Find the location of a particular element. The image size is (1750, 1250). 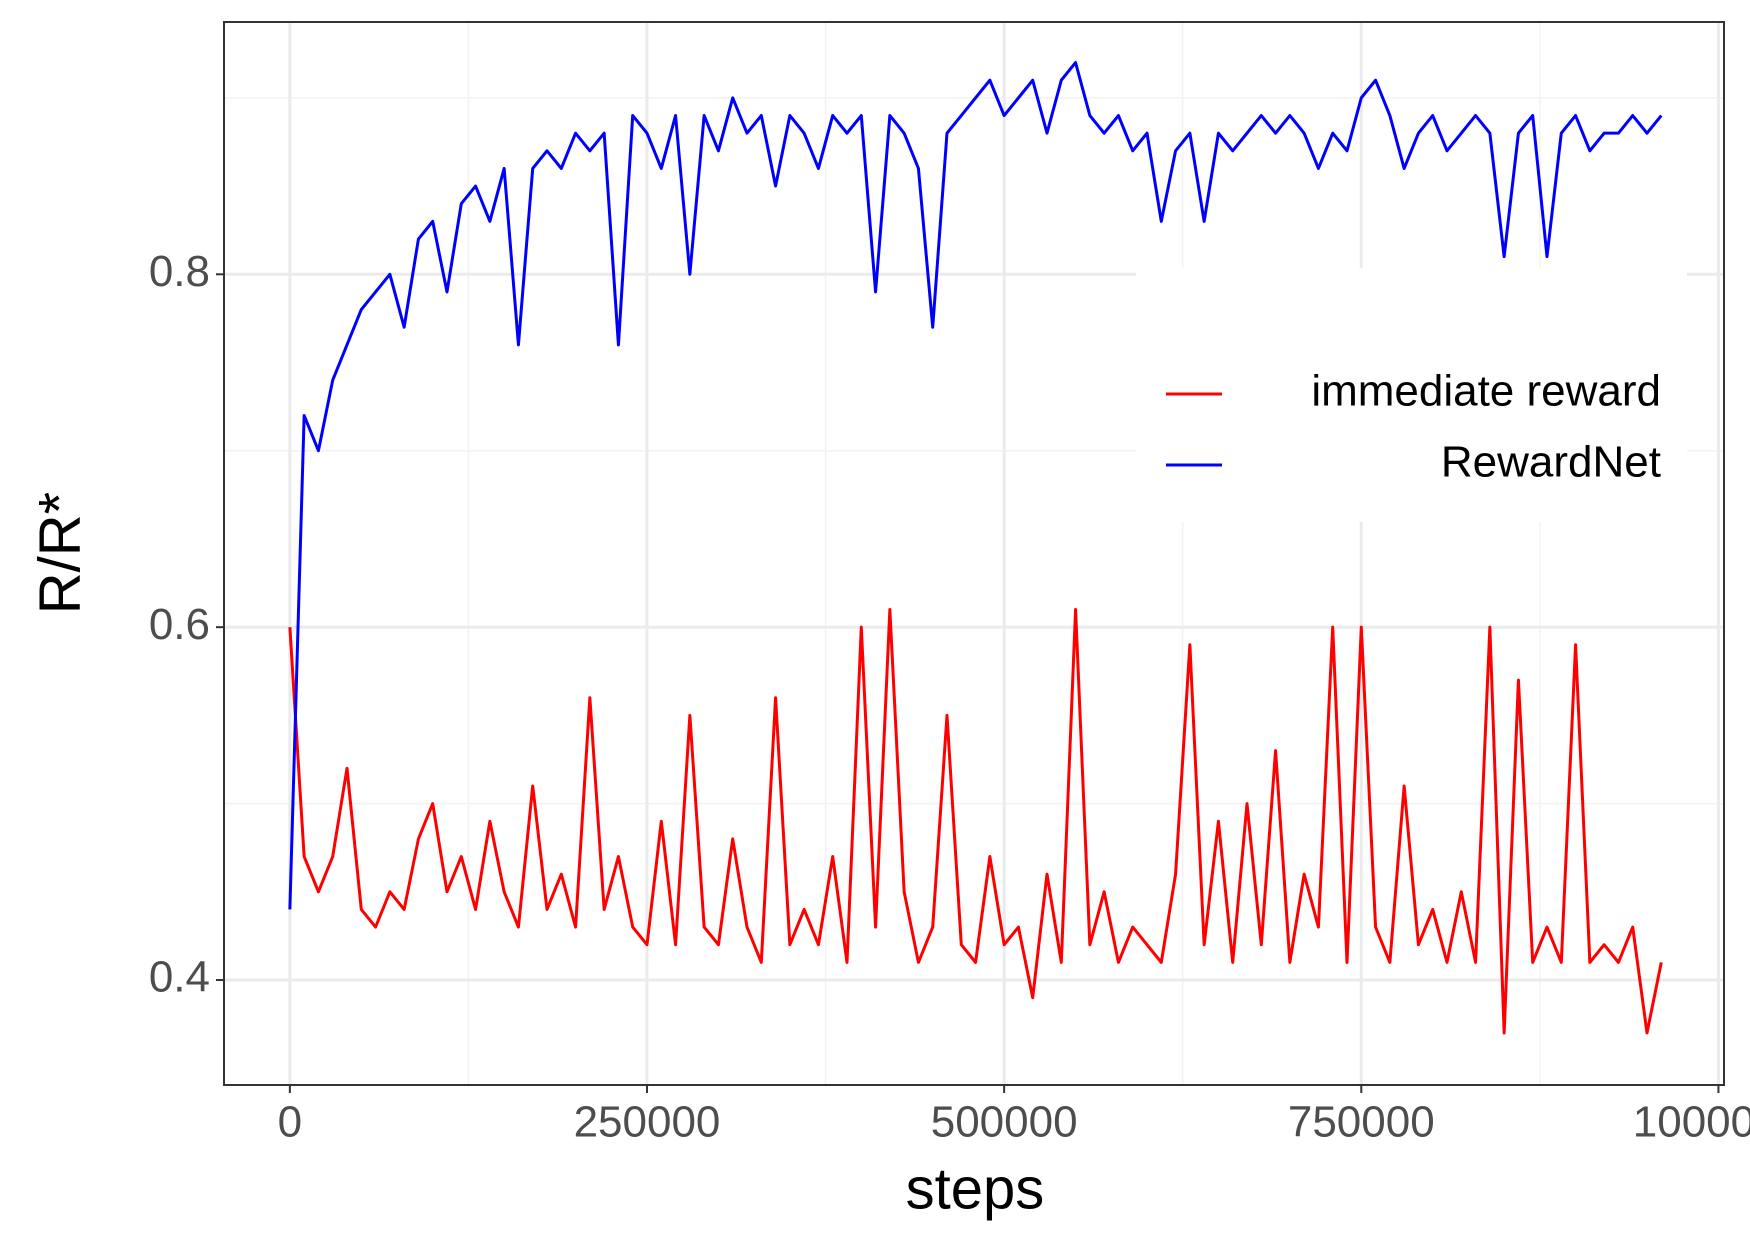

x-axis-title: steps is located at coordinates (975, 1188).